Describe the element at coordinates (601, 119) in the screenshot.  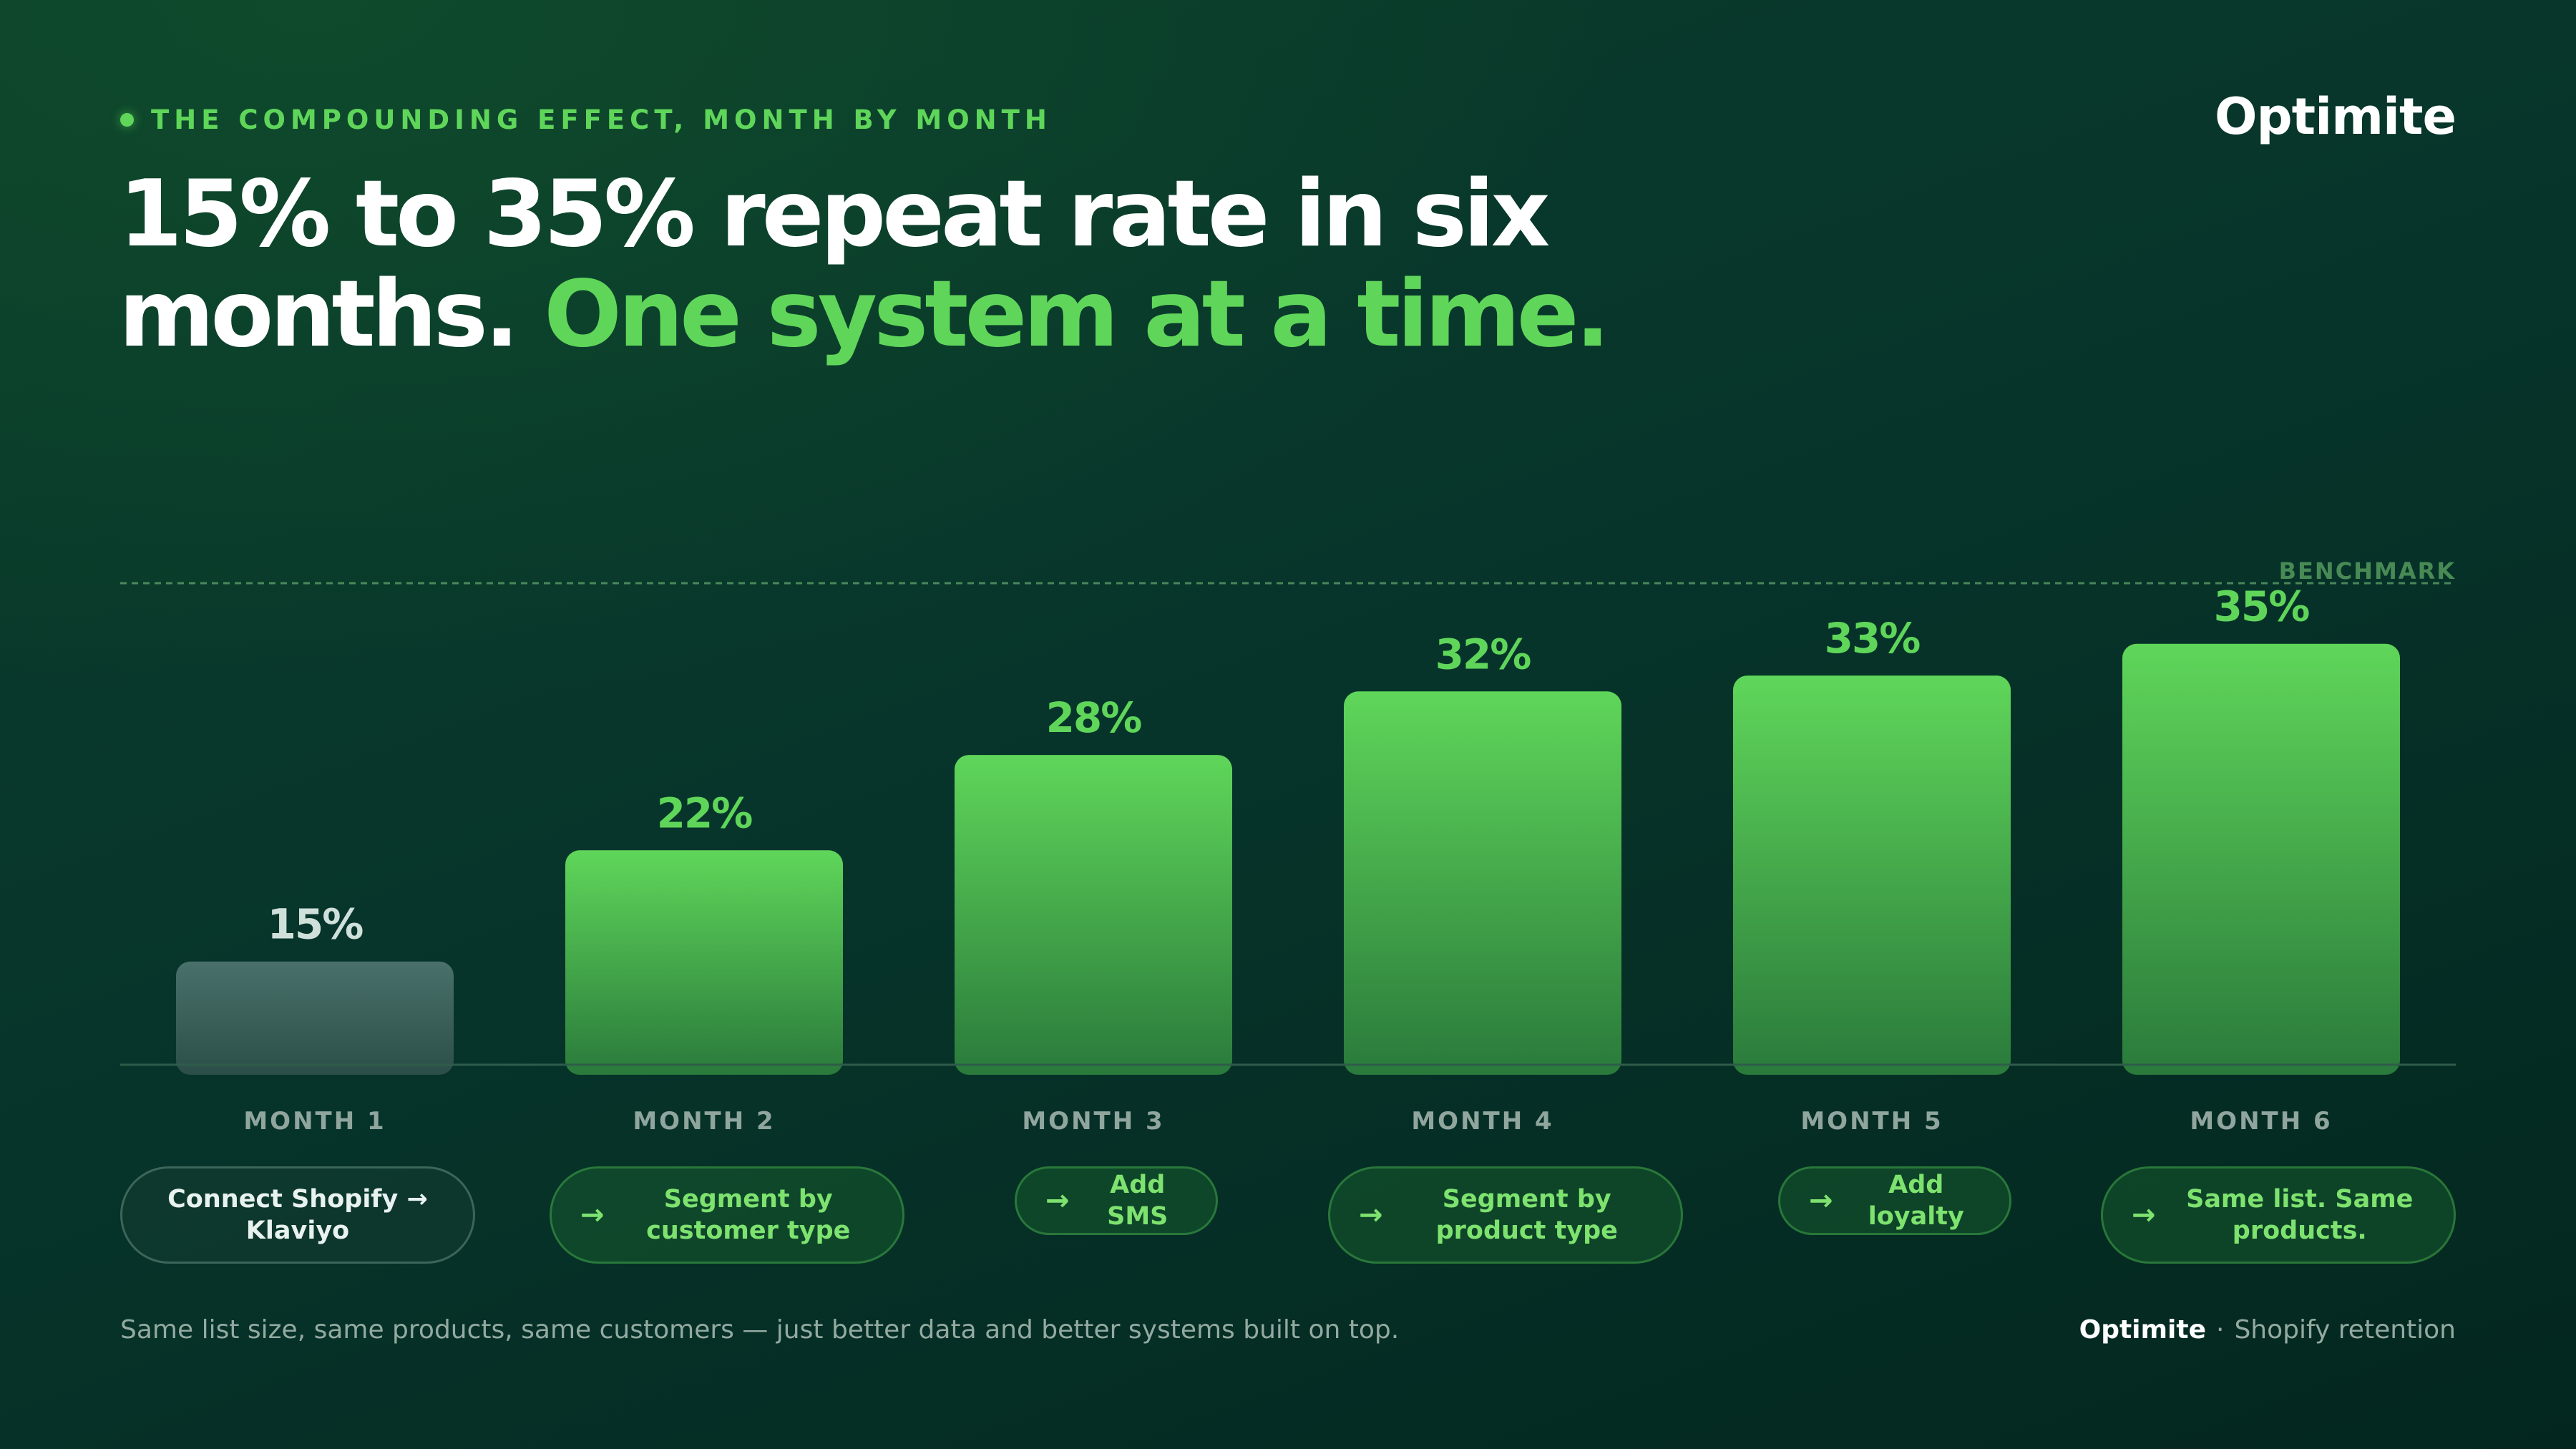
I see `eyebrow-text: THE COMPOUNDING EFFECT, MONTH BY MONTH` at that location.